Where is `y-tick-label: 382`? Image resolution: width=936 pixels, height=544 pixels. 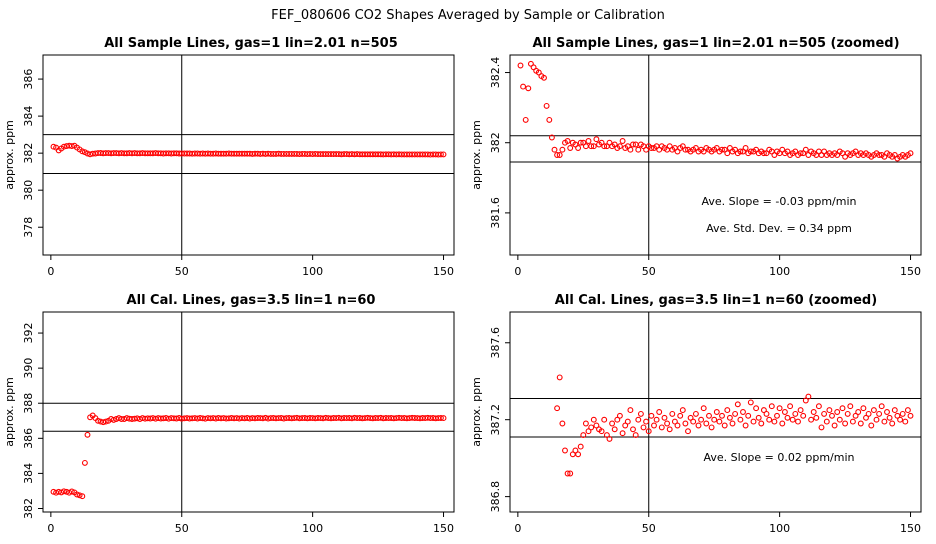
y-tick-label: 382 is located at coordinates (495, 142).